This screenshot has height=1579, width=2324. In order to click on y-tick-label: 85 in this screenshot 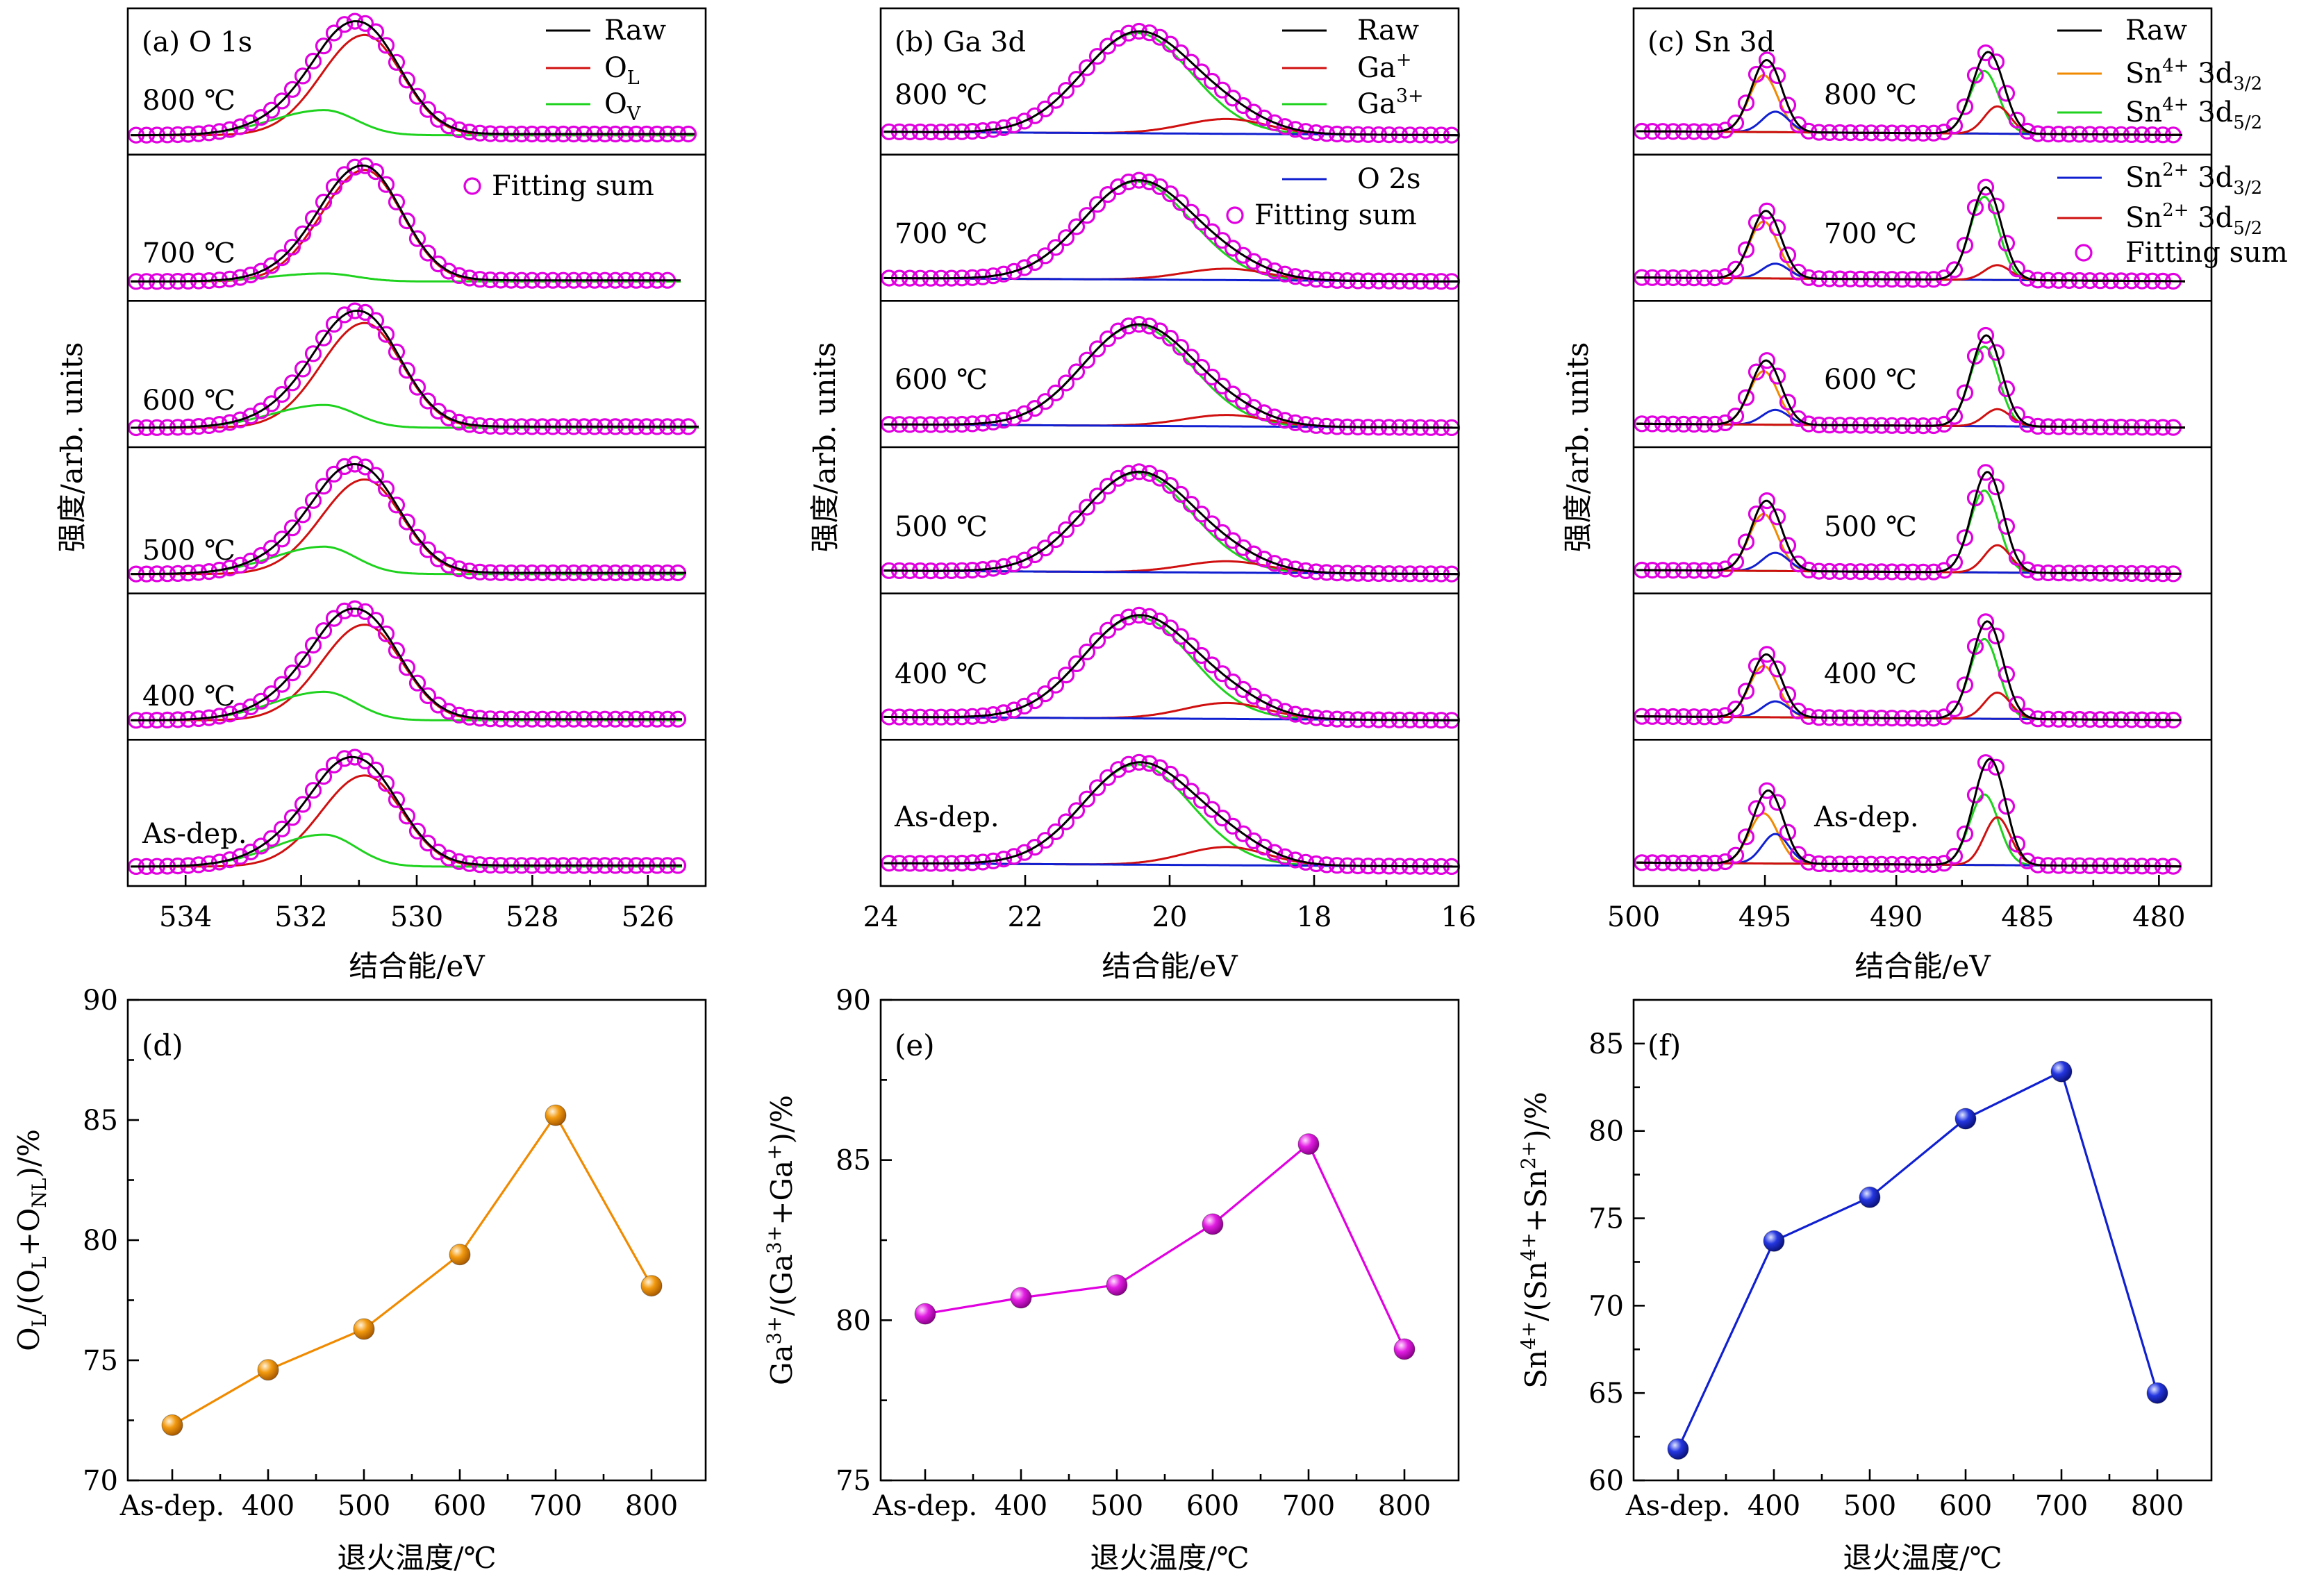, I will do `click(854, 1161)`.